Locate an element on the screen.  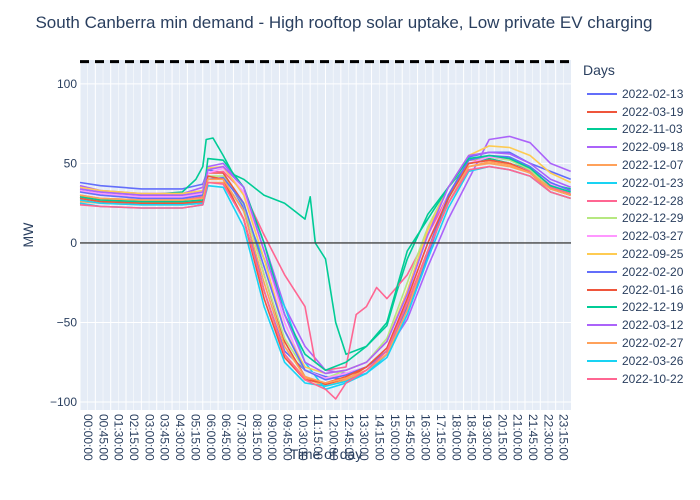
legend-item: 2022-03-19 is located at coordinates (639, 112).